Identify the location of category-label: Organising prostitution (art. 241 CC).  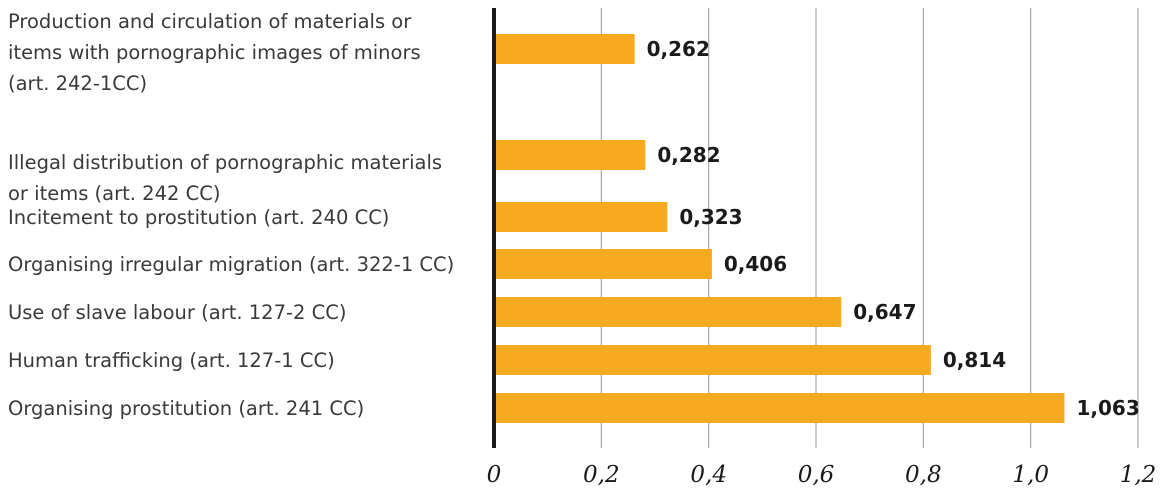
(186, 408).